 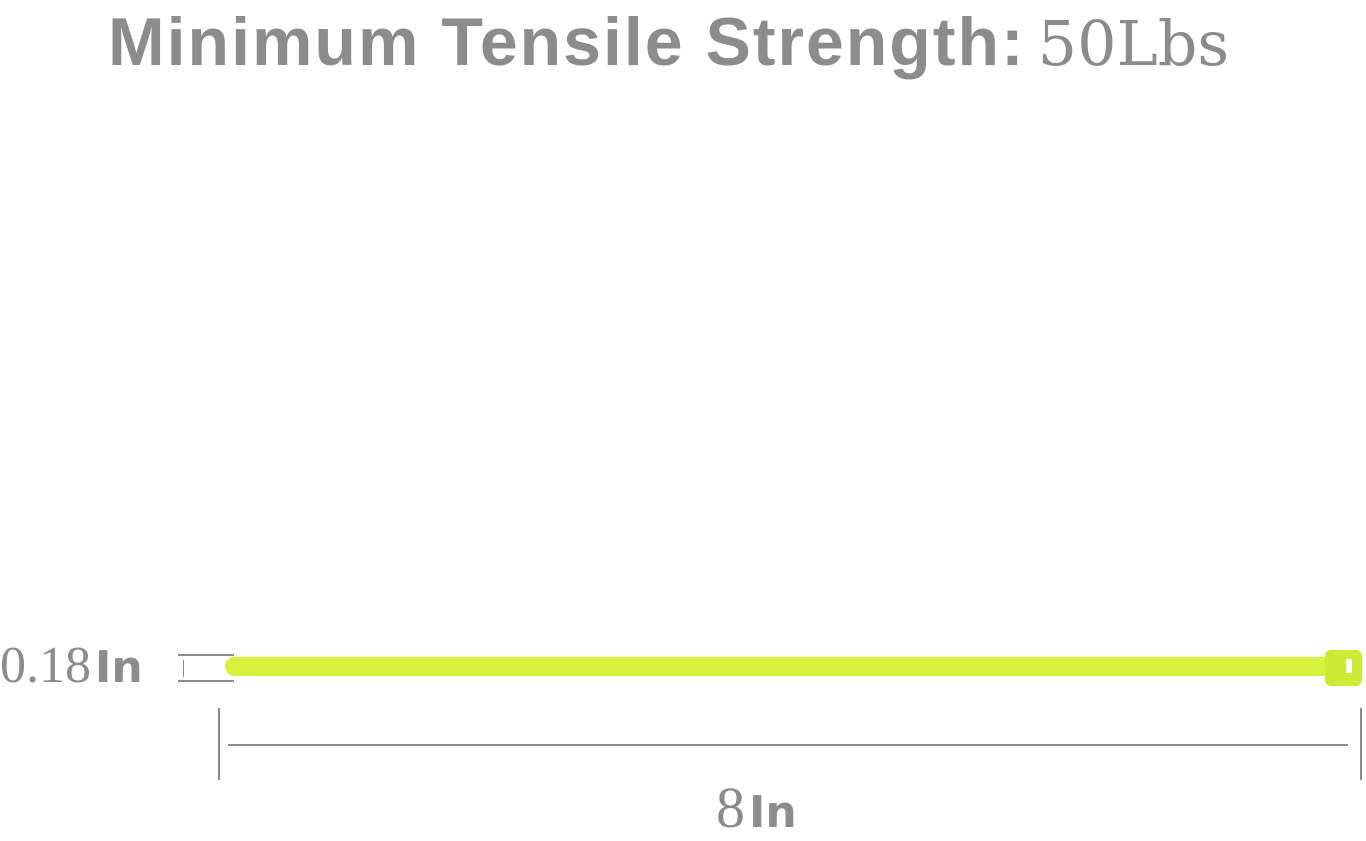 What do you see at coordinates (1343, 668) in the screenshot?
I see `cable-tie-head` at bounding box center [1343, 668].